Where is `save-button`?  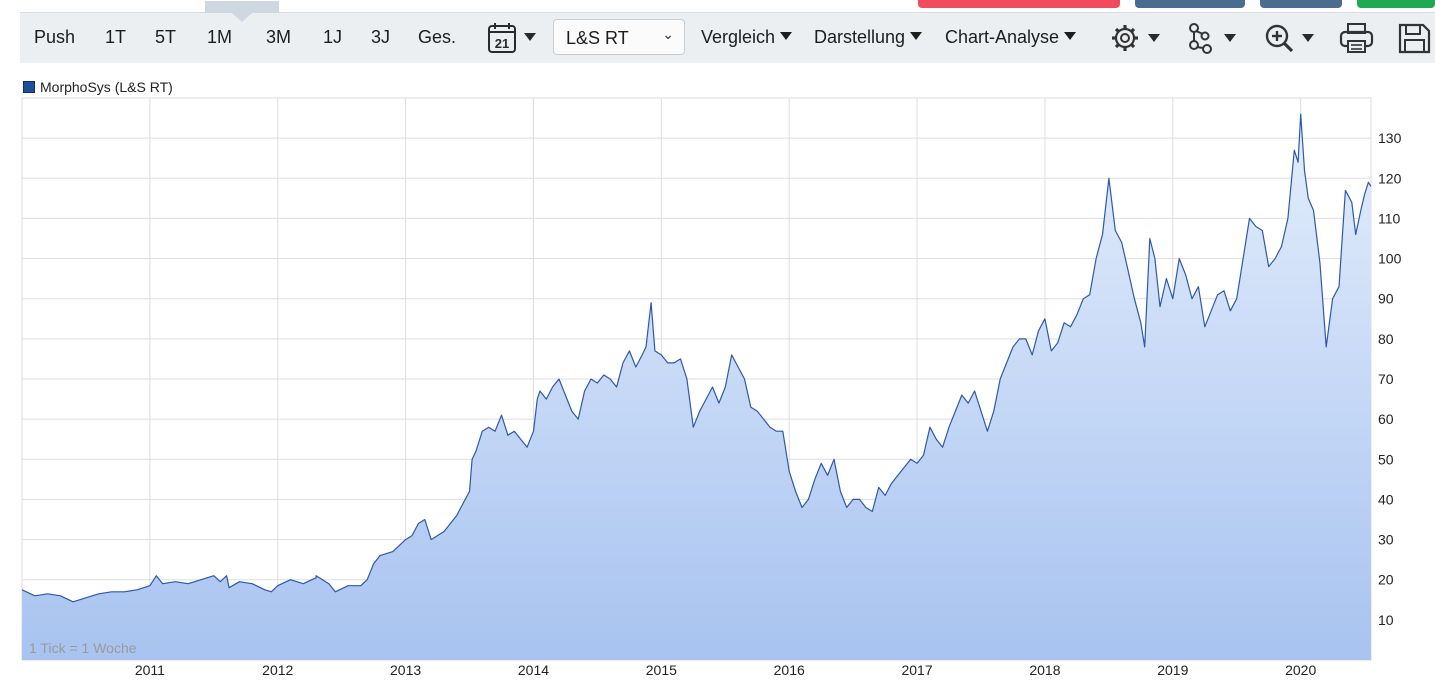 save-button is located at coordinates (1415, 38).